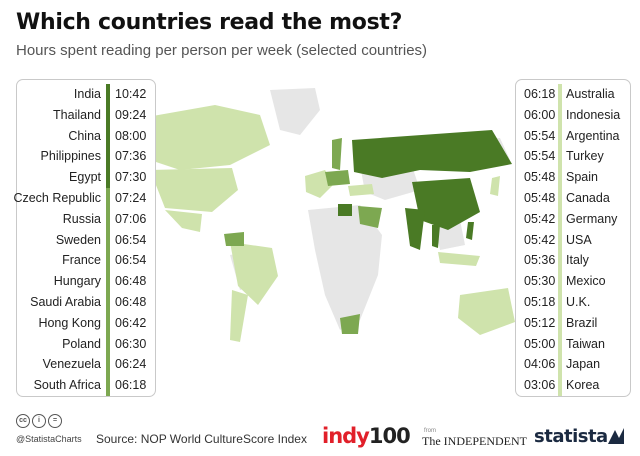 The image size is (640, 456). Describe the element at coordinates (540, 385) in the screenshot. I see `reading-time-value: 03:06` at that location.